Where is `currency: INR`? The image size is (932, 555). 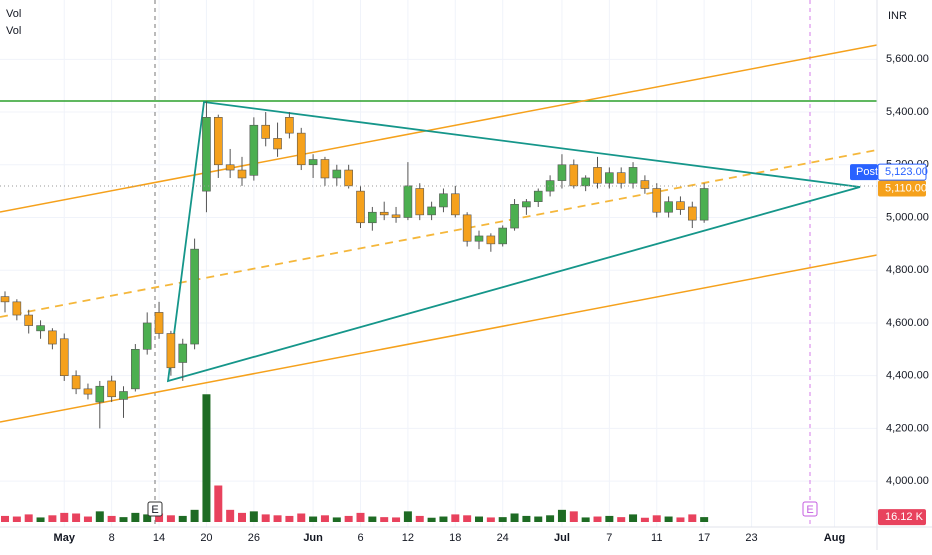
currency: INR is located at coordinates (897, 16).